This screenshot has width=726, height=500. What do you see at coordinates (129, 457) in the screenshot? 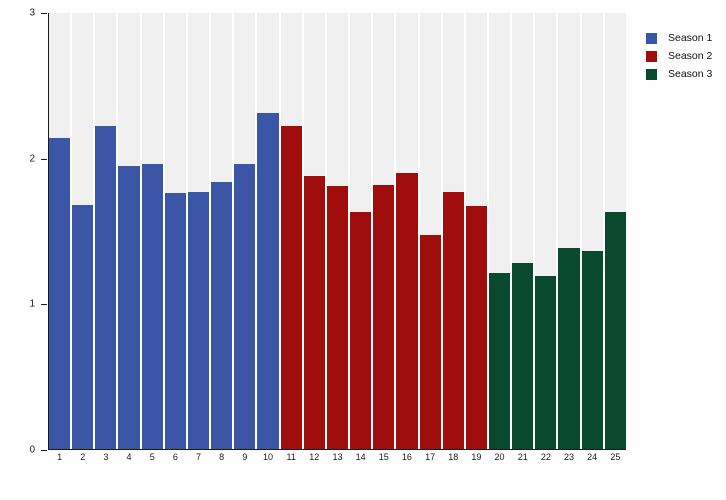
I see `x-tick-label-4: 4` at bounding box center [129, 457].